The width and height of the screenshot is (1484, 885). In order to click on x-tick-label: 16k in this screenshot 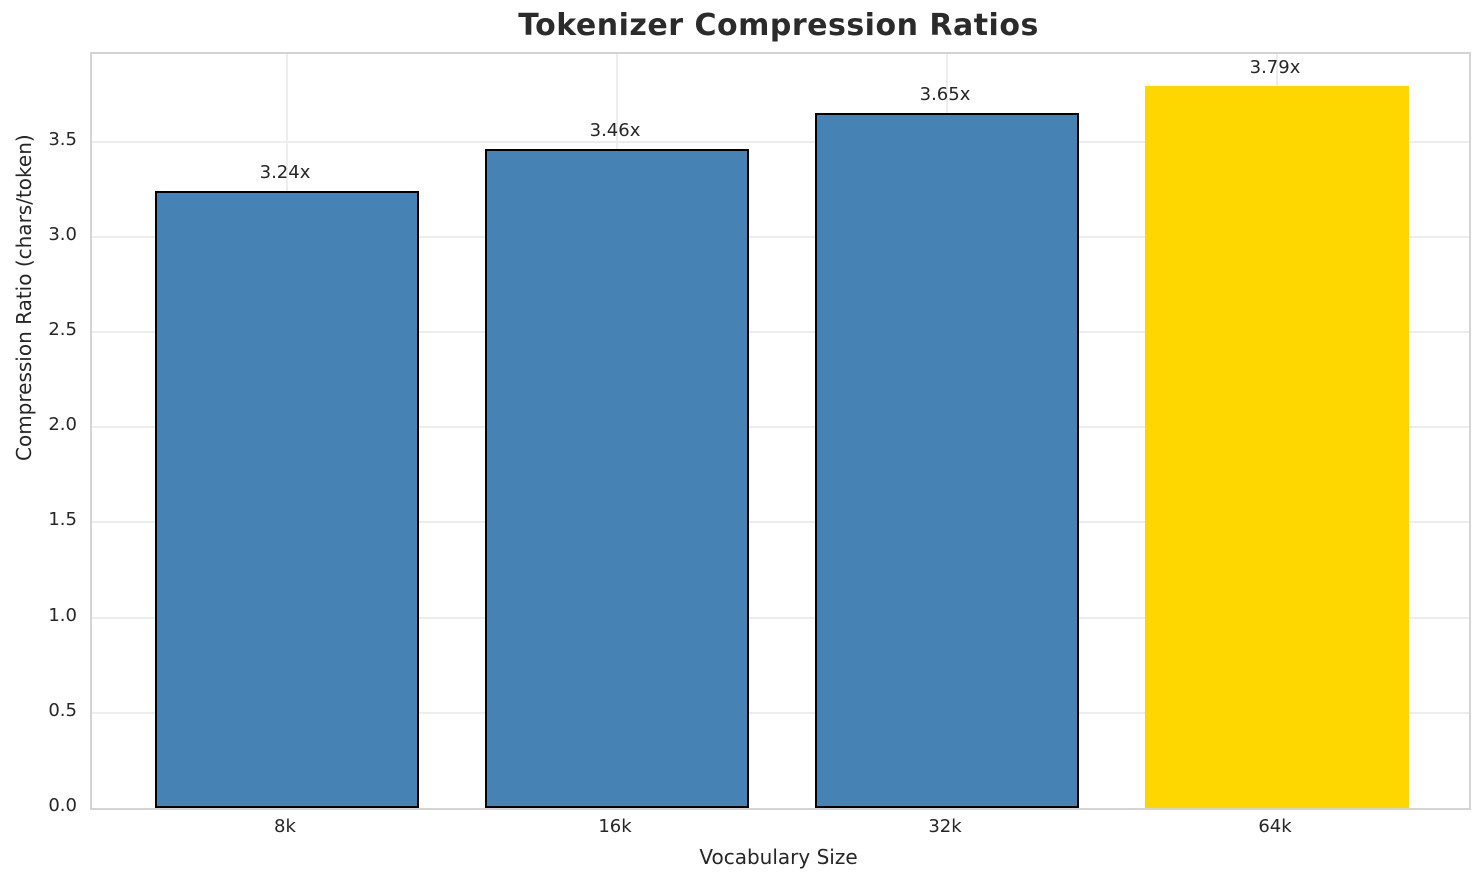, I will do `click(615, 826)`.